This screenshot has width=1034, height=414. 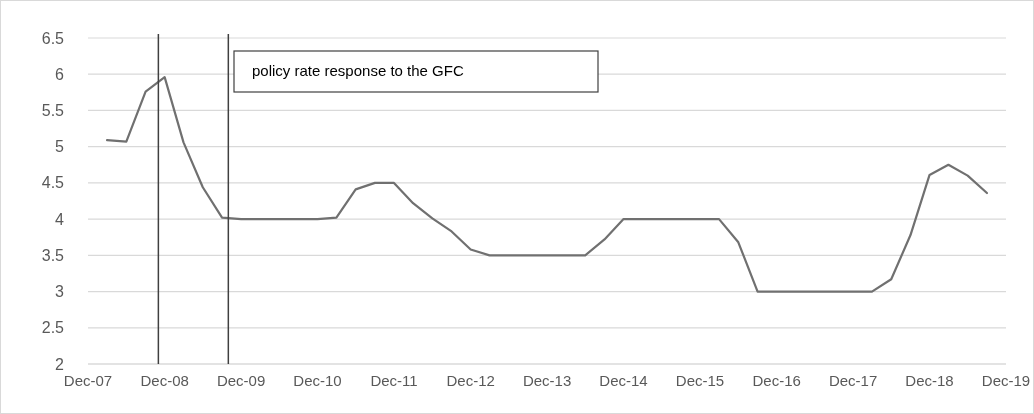 I want to click on x-tick-label: Dec-07, so click(x=88, y=380).